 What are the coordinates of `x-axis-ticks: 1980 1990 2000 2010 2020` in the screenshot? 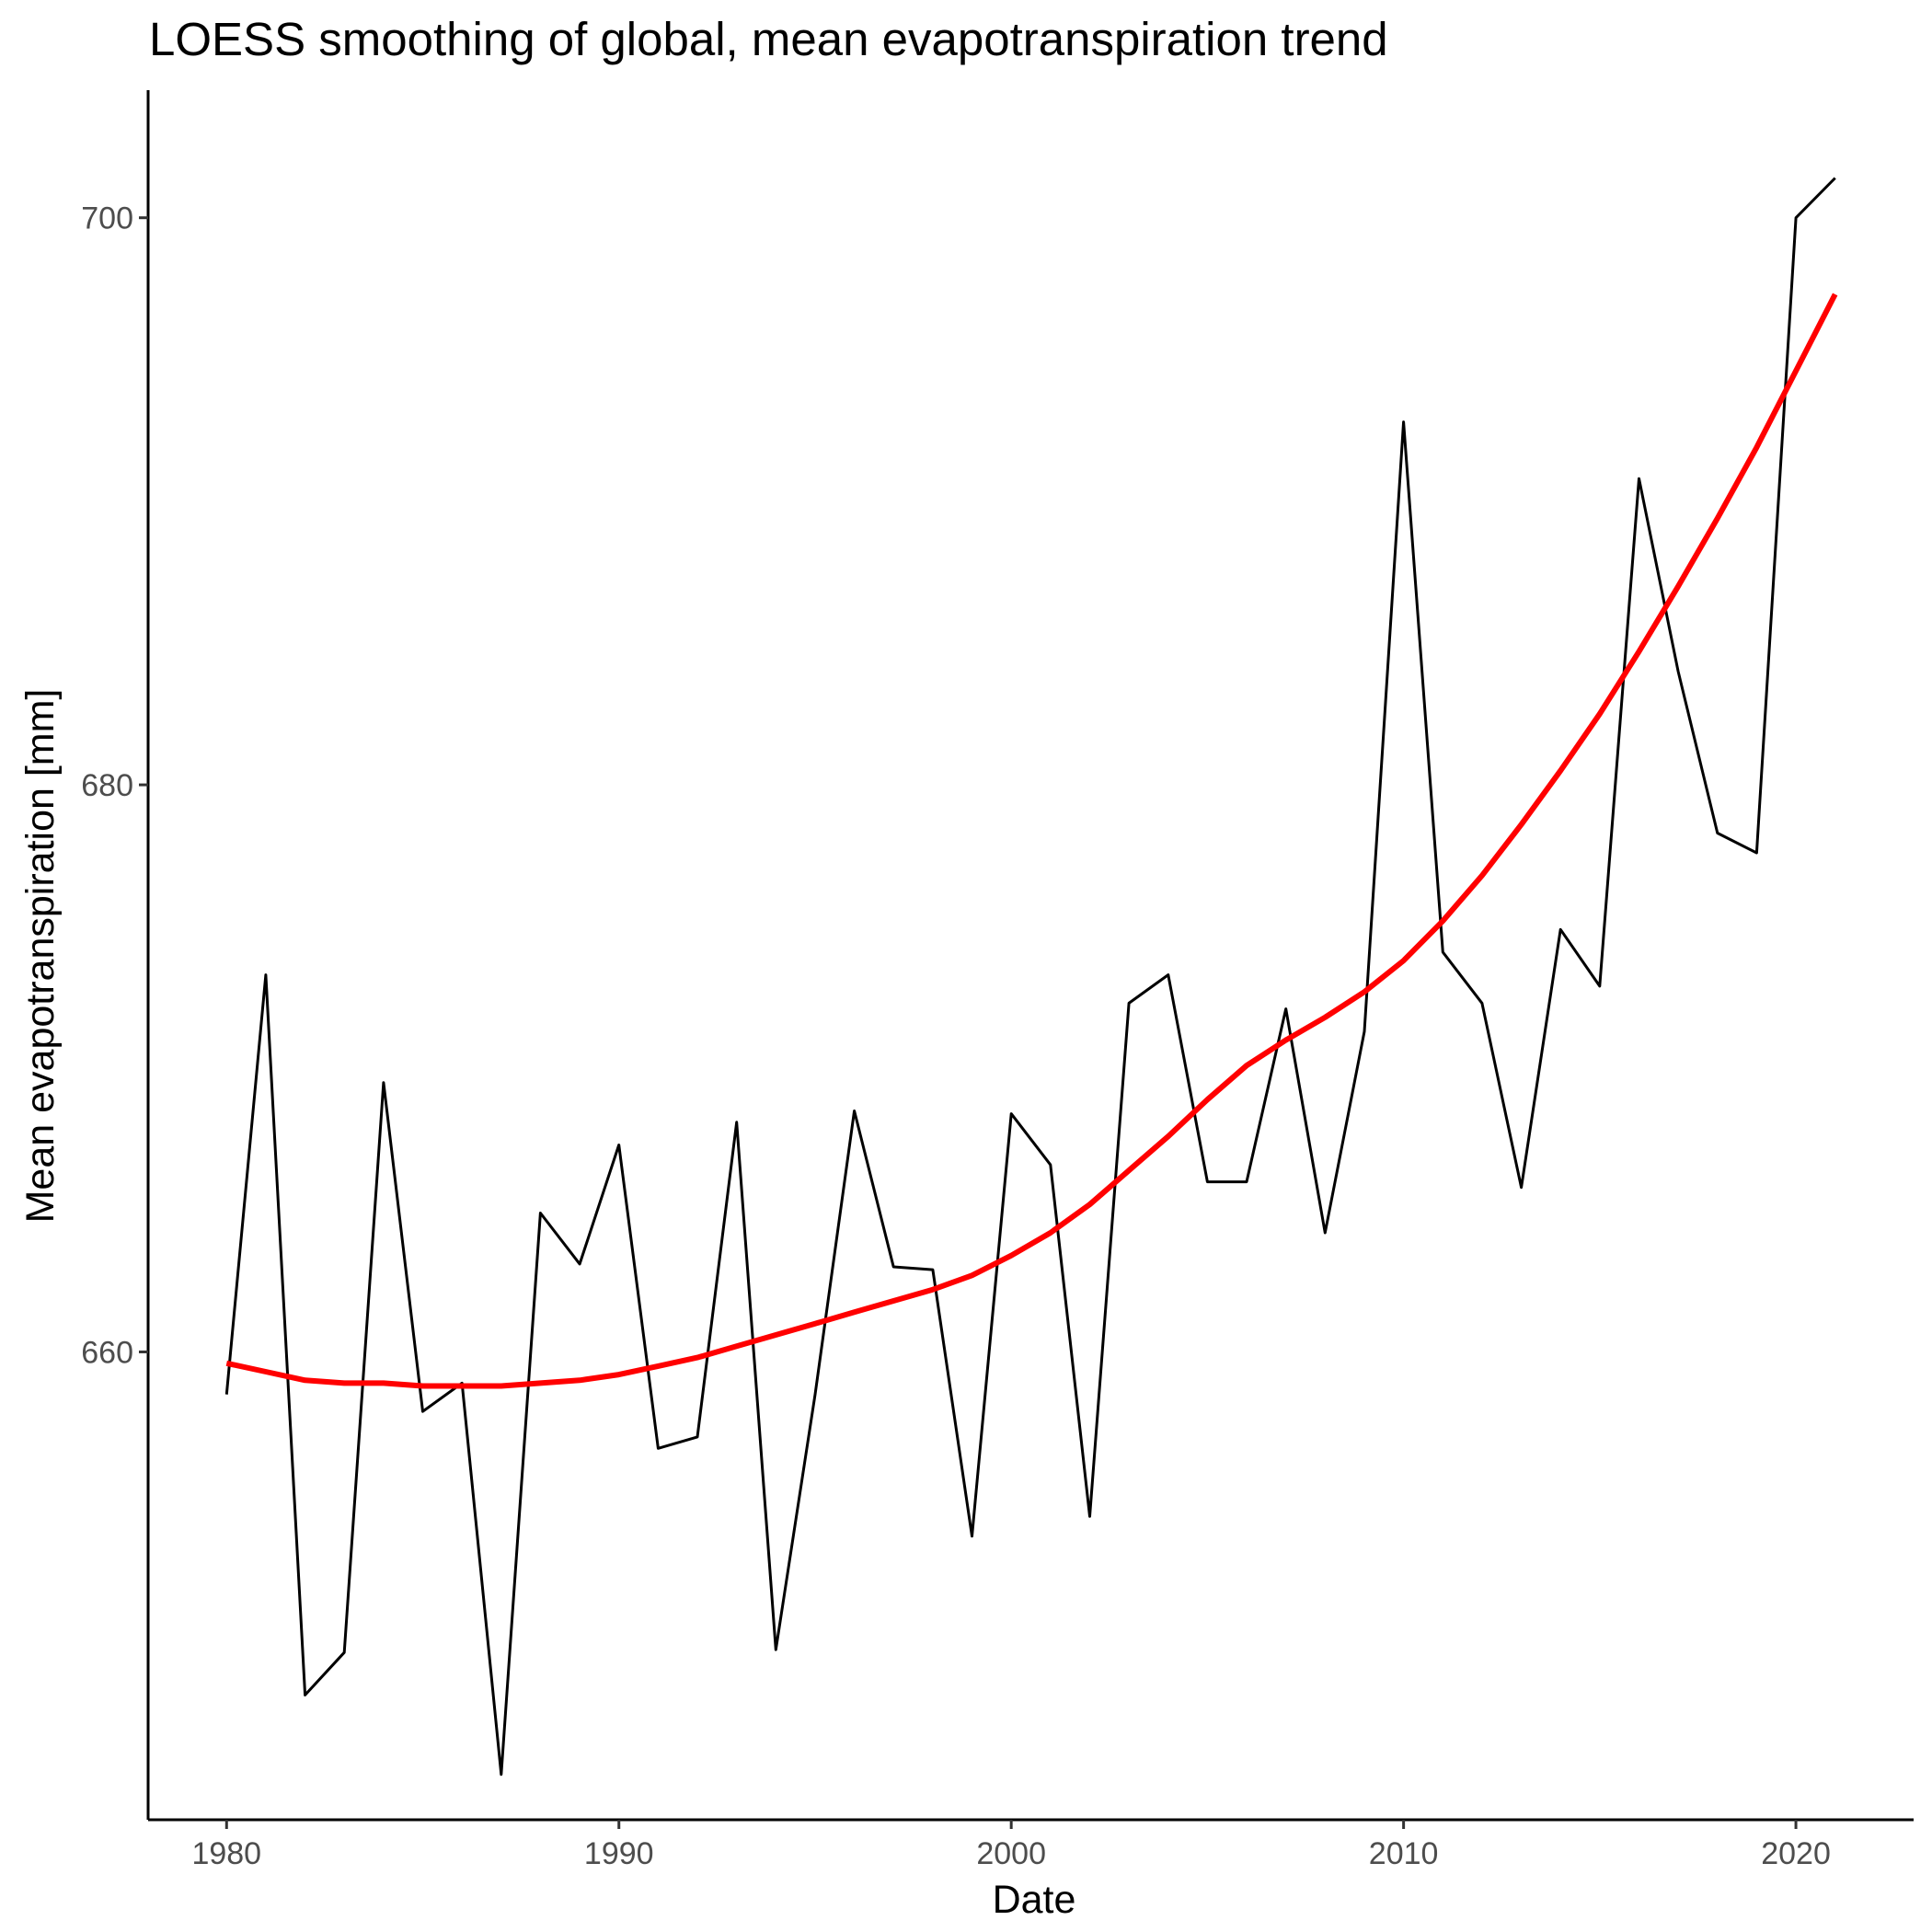 It's located at (1011, 1845).